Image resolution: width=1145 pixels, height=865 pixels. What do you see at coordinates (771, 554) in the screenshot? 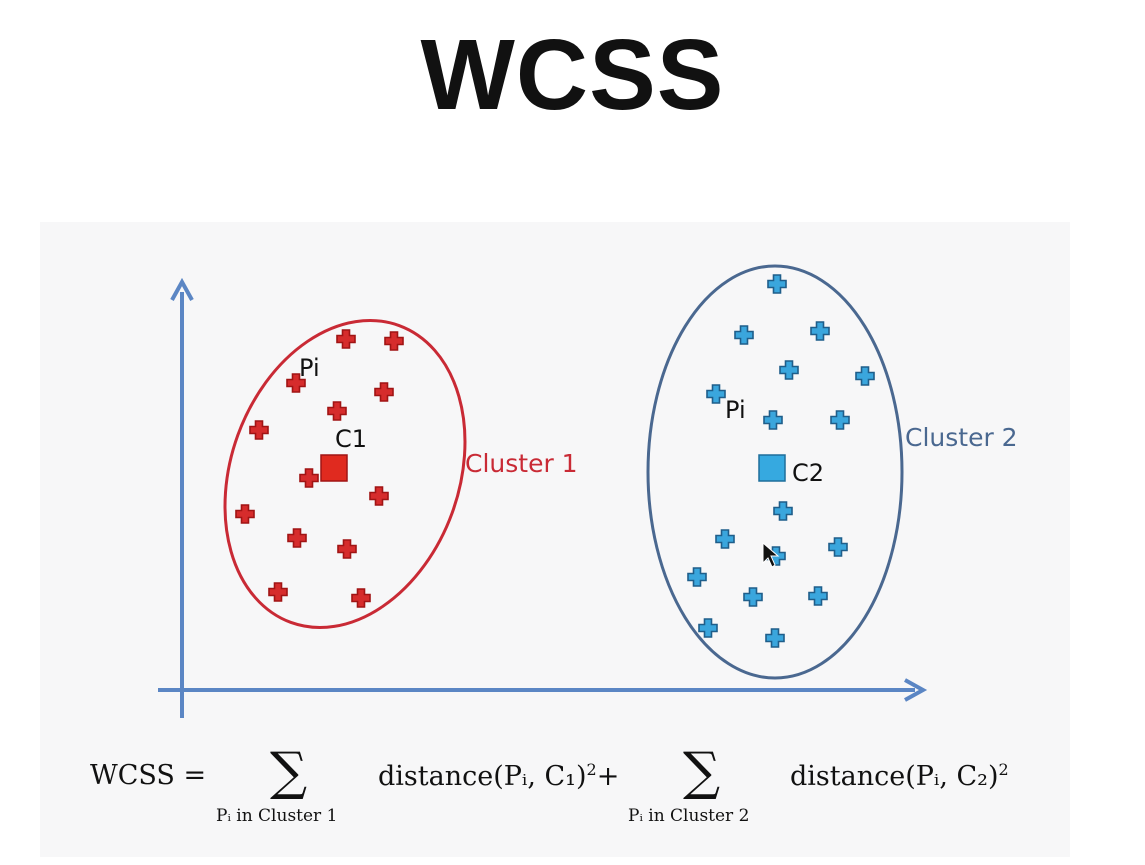
I see `cursor-icon` at bounding box center [771, 554].